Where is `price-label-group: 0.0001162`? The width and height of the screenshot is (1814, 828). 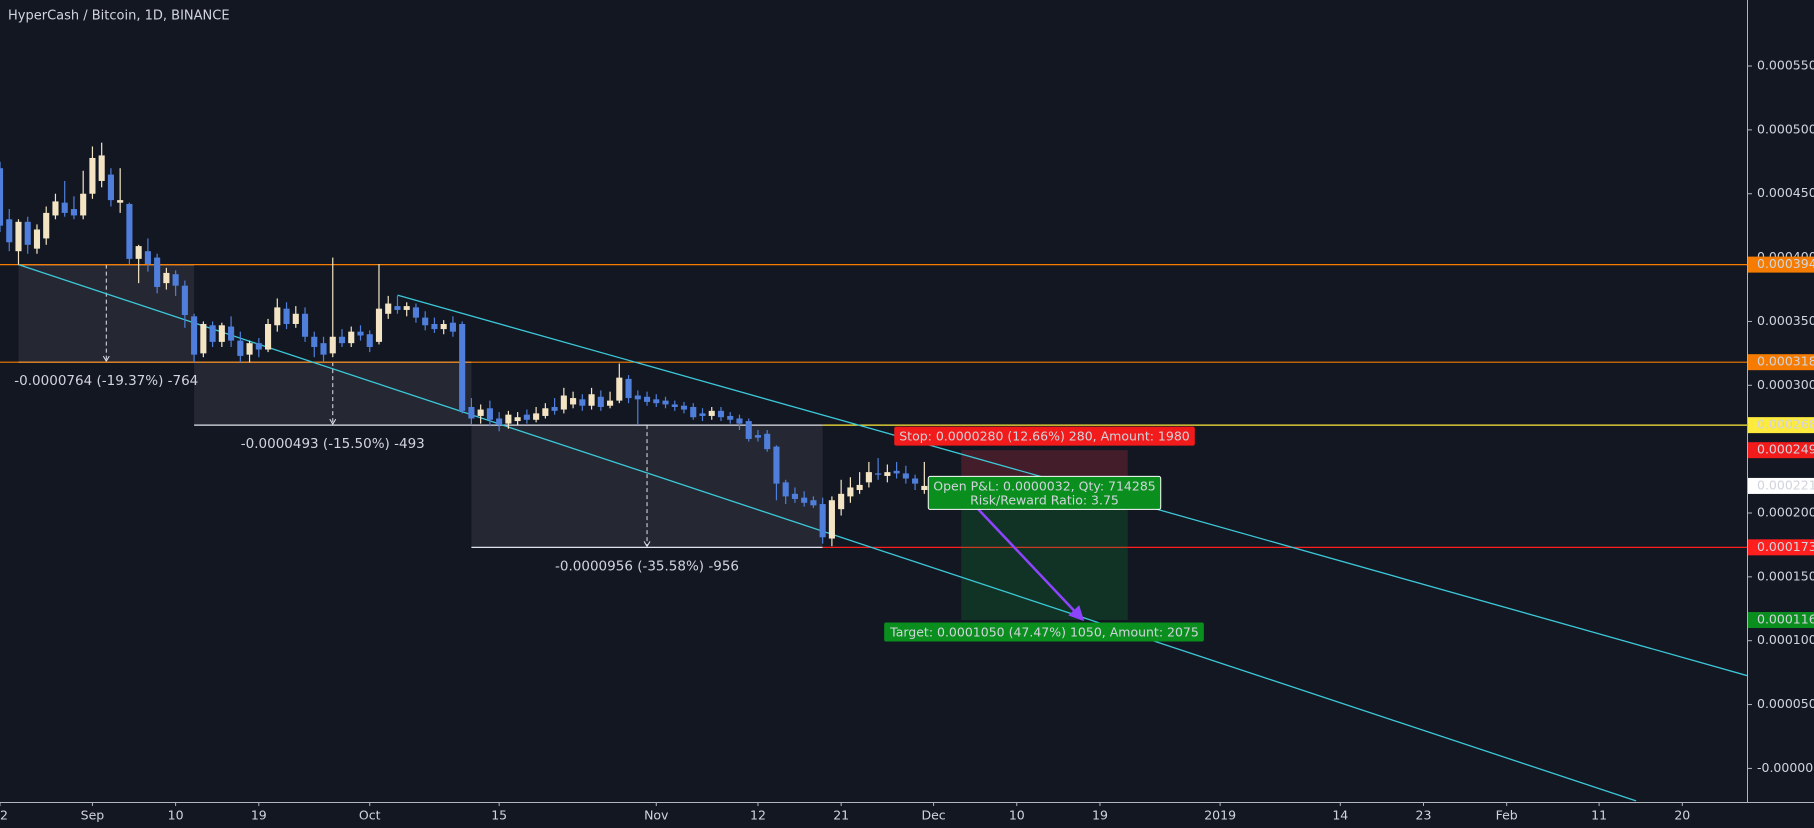 price-label-group: 0.0001162 is located at coordinates (1781, 620).